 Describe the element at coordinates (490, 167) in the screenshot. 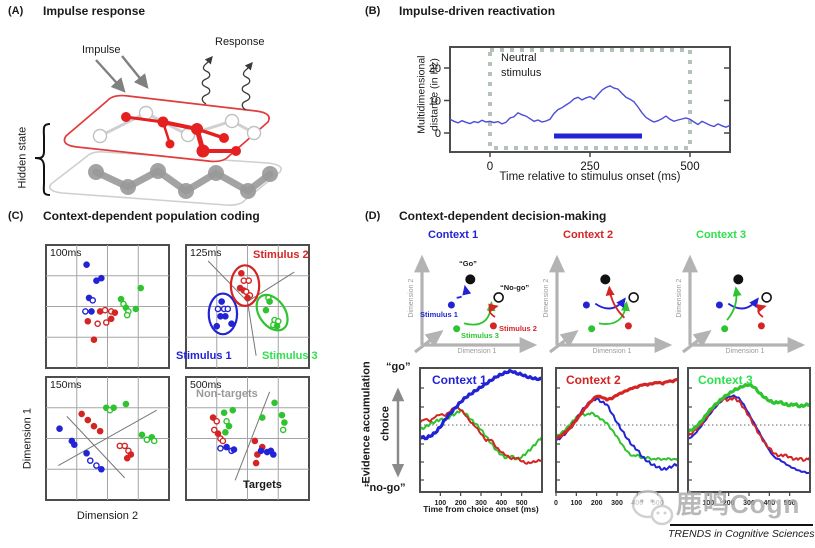

I see `b-xtick-label: 0` at that location.